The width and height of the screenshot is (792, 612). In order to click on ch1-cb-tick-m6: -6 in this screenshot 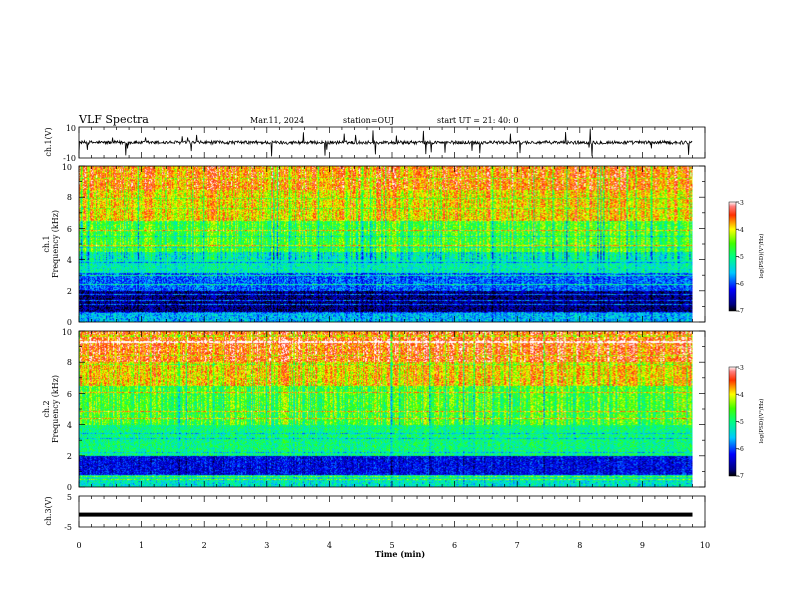, I will do `click(741, 284)`.